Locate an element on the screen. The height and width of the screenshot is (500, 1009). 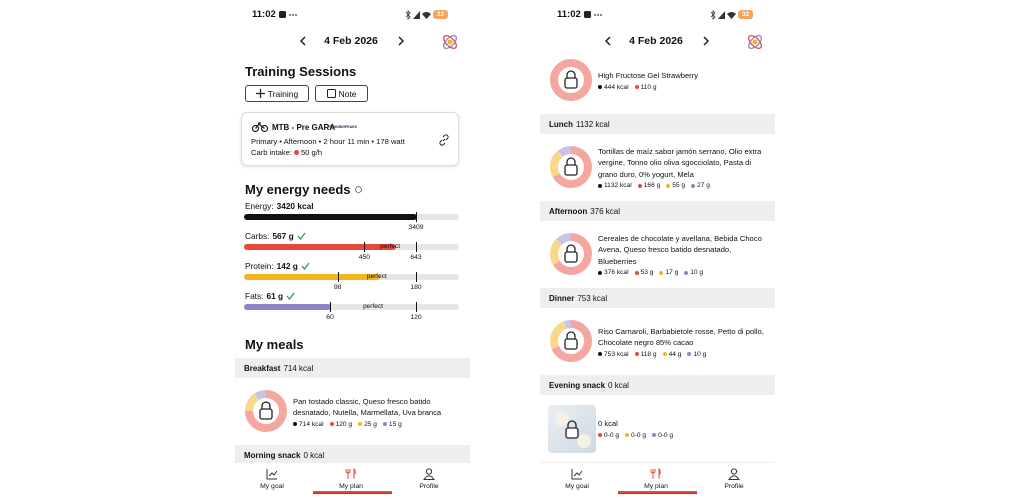
signal is located at coordinates (416, 15).